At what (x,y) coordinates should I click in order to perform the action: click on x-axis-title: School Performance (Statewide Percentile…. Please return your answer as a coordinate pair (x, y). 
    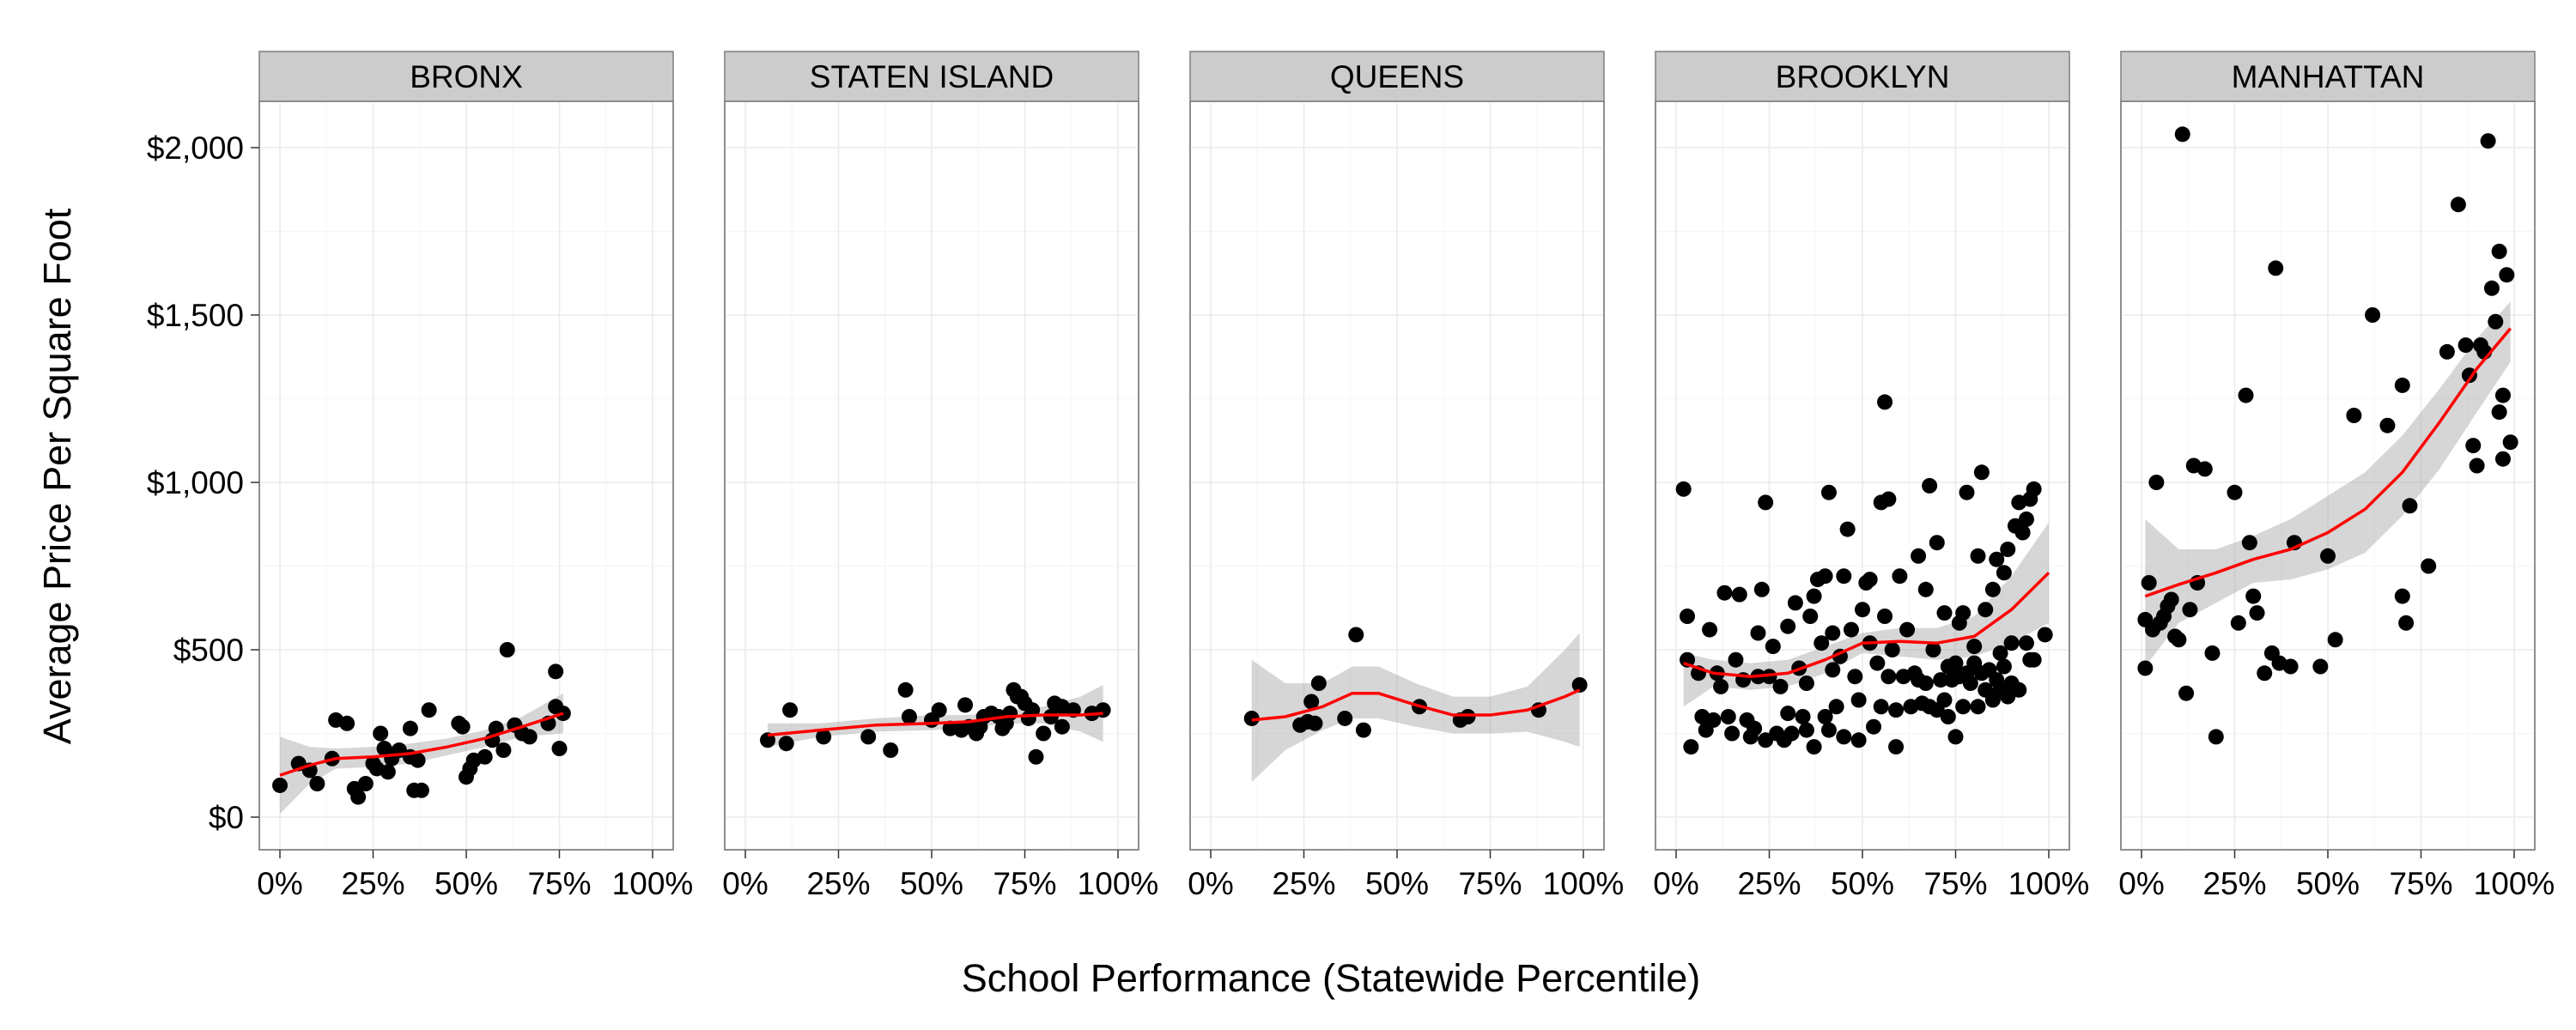
    Looking at the image, I should click on (1331, 978).